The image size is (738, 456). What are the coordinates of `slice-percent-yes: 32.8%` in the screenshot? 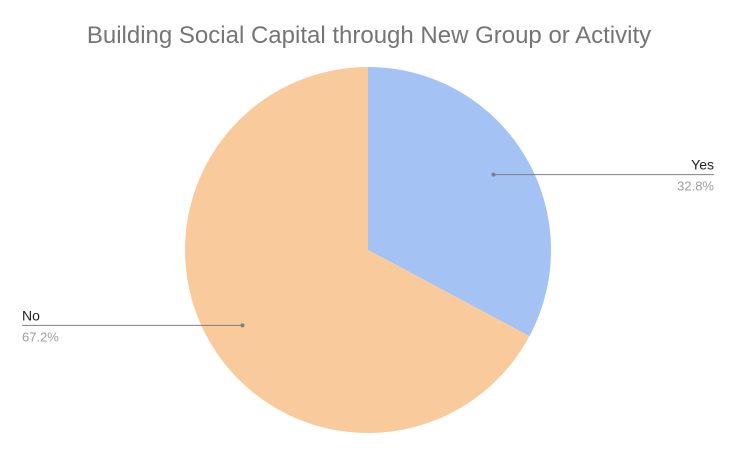 It's located at (695, 186).